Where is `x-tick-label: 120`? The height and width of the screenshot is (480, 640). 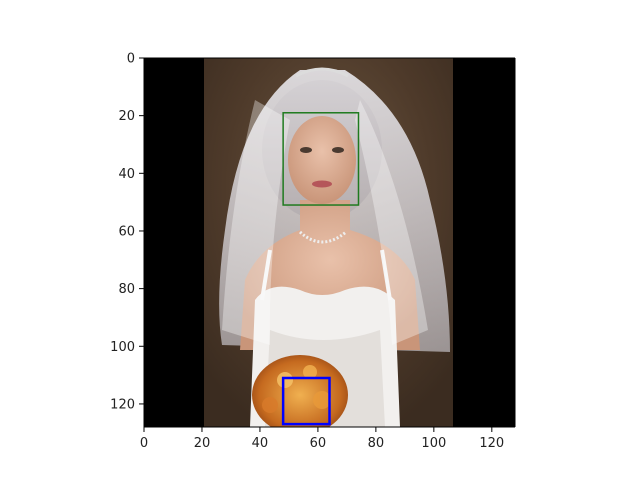
x-tick-label: 120 is located at coordinates (491, 443).